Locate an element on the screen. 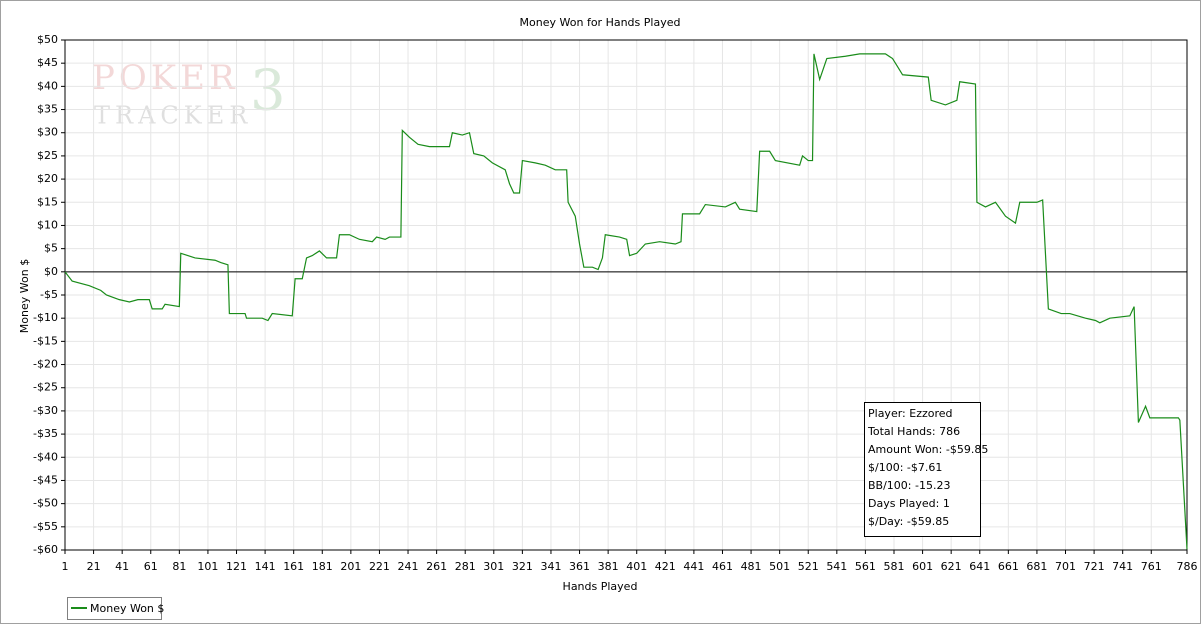 The height and width of the screenshot is (624, 1201). legend-frame is located at coordinates (114, 608).